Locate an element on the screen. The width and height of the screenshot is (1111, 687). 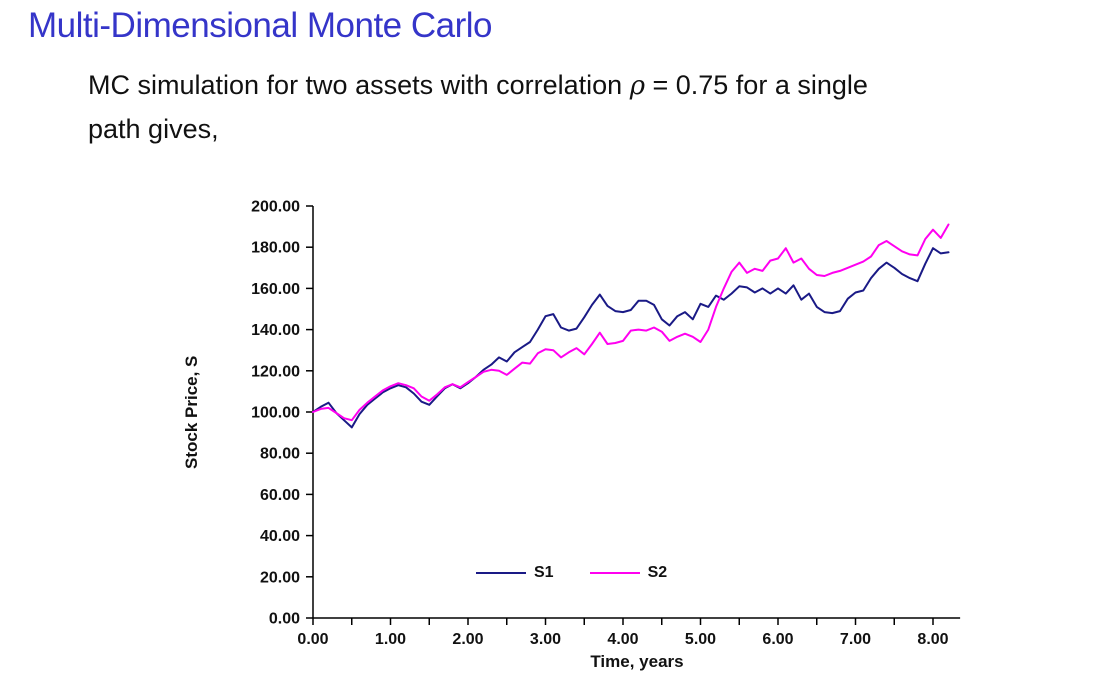
s1-legend-label: S1 is located at coordinates (544, 572).